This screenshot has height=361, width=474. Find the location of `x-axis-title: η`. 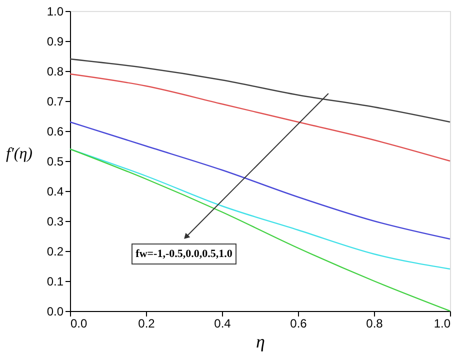

x-axis-title: η is located at coordinates (261, 342).